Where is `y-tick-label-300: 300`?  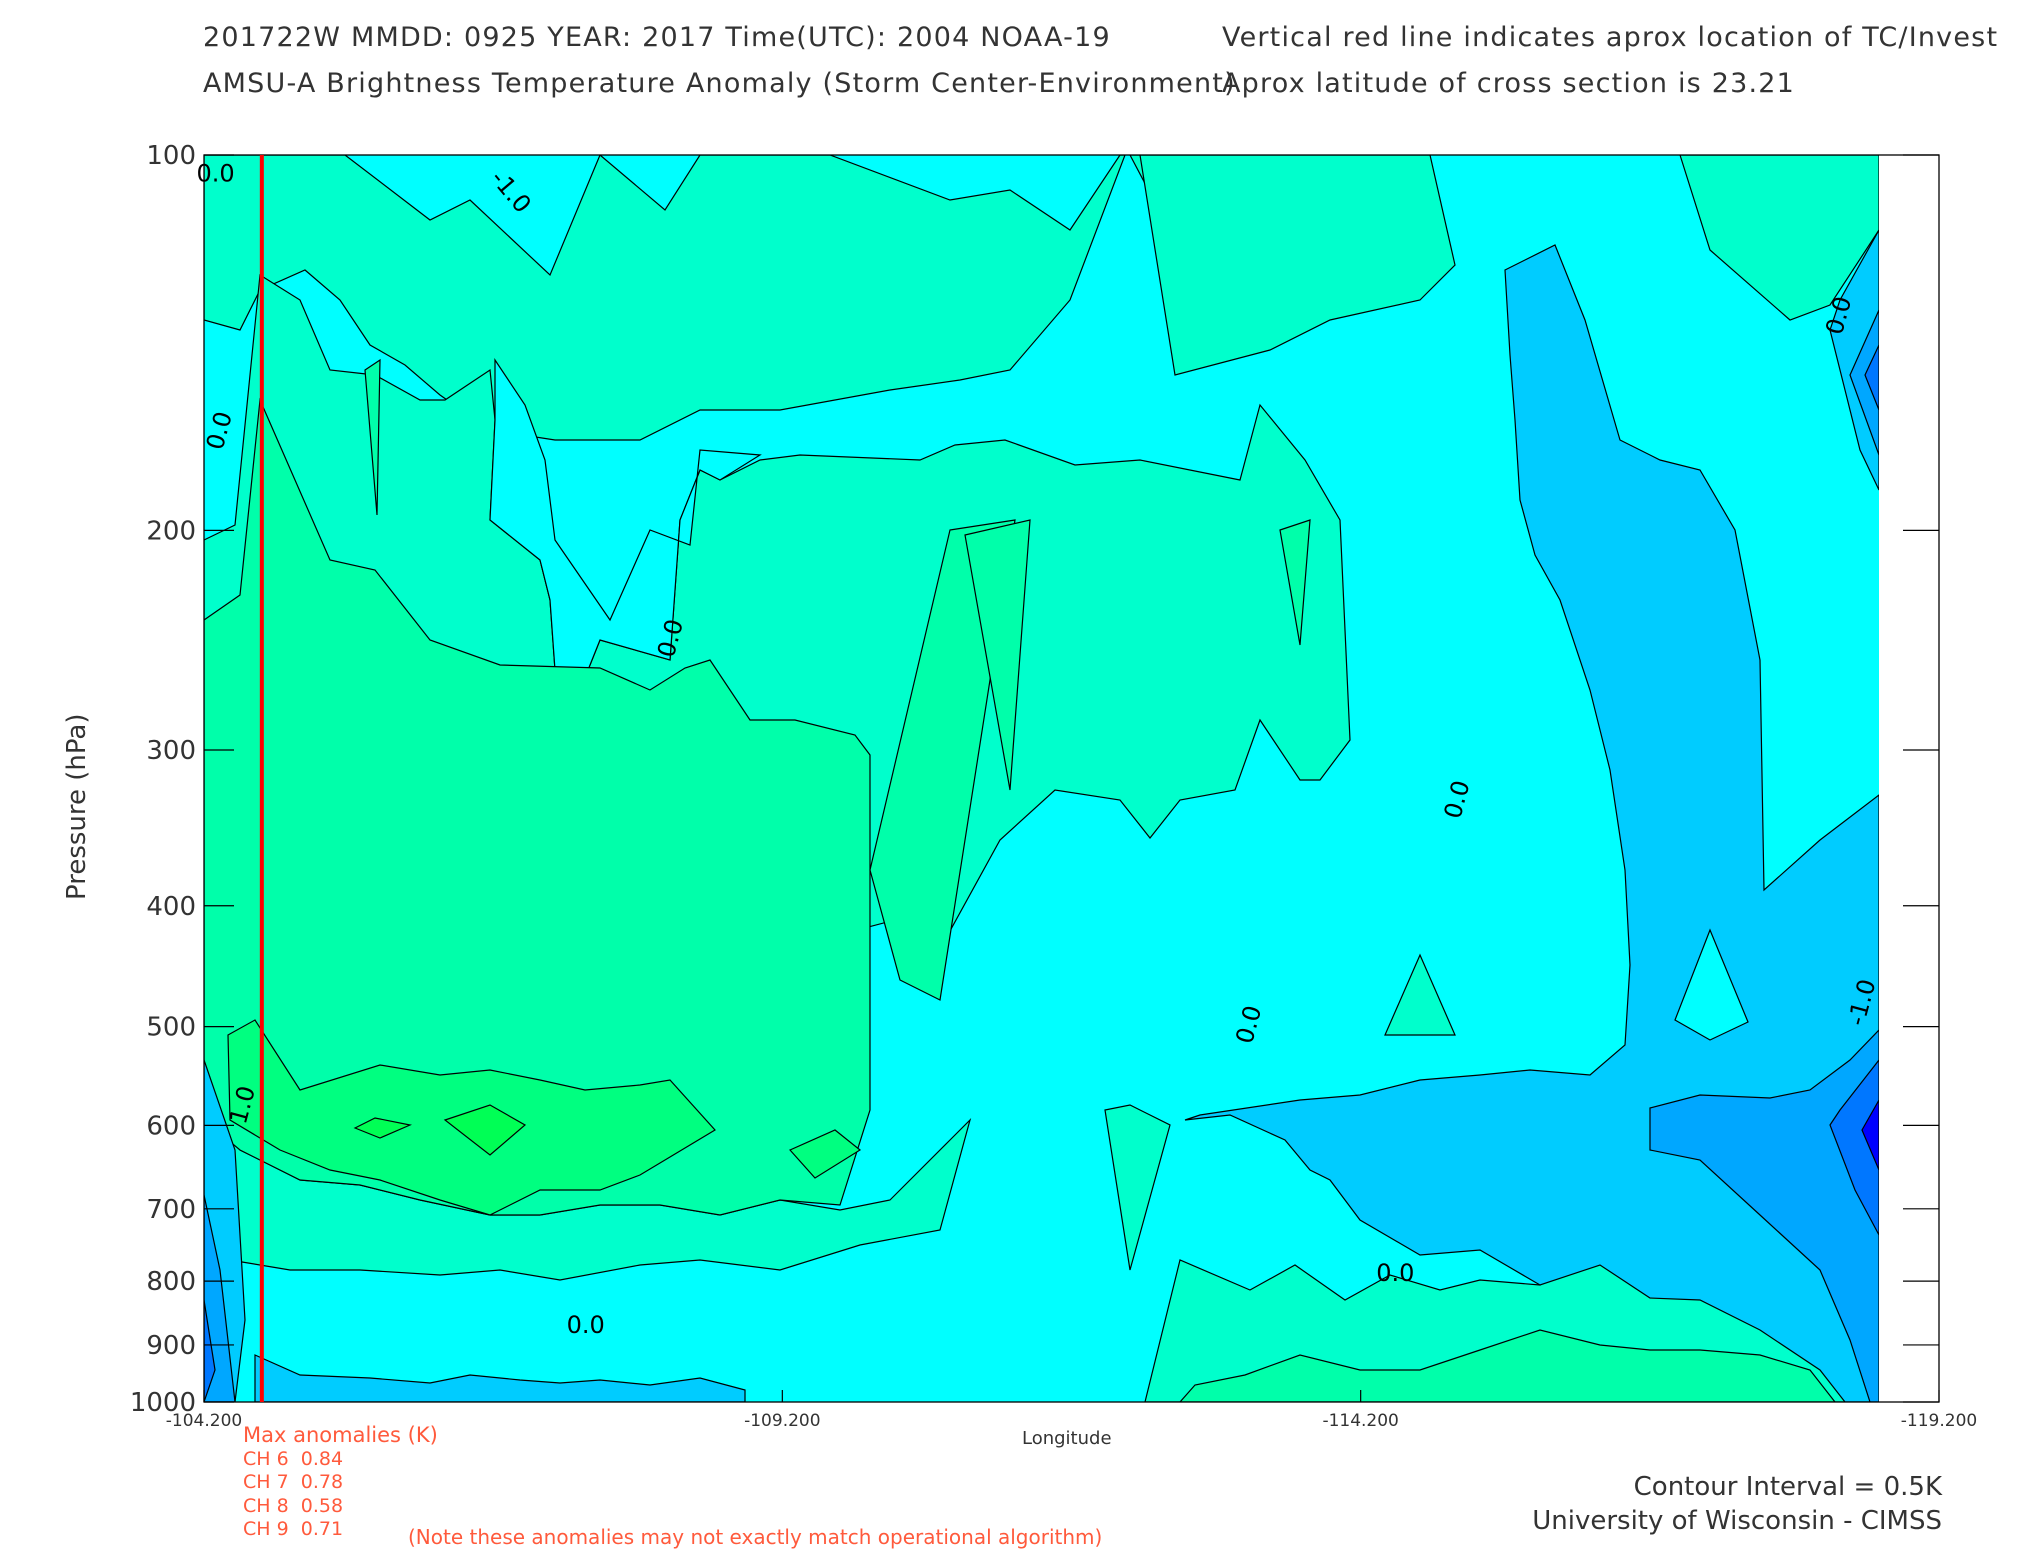 y-tick-label-300: 300 is located at coordinates (171, 751).